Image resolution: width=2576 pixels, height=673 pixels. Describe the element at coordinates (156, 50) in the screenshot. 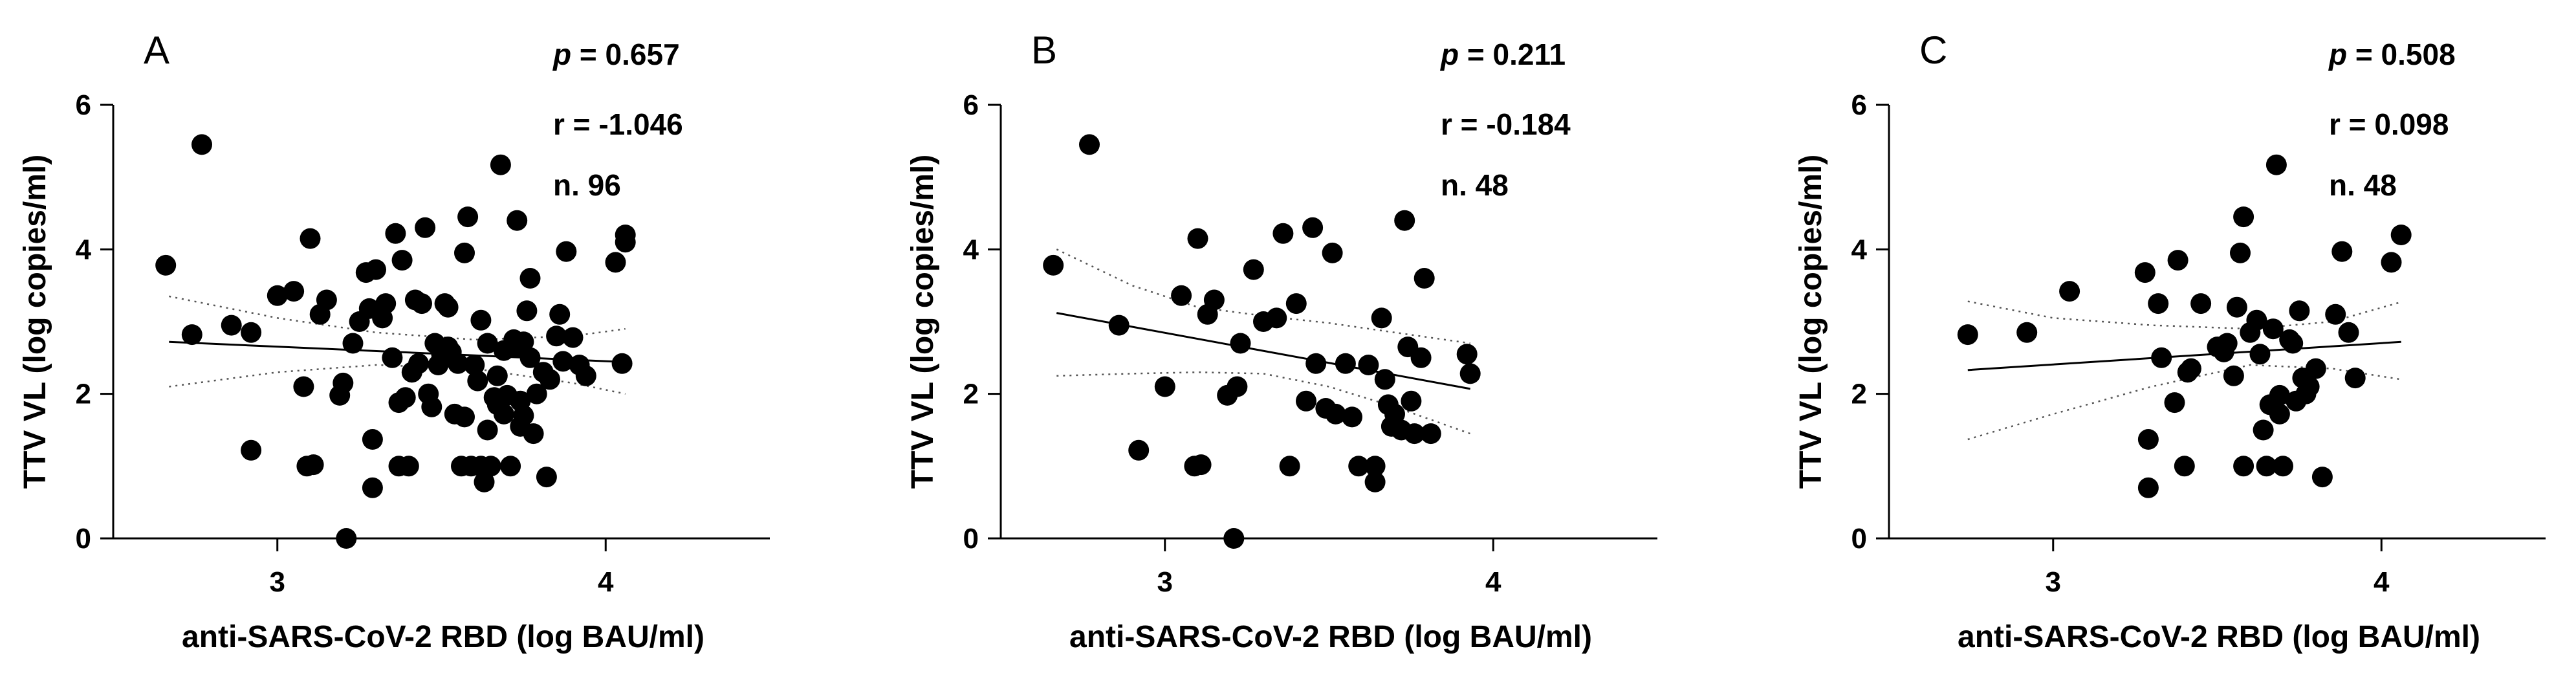

I see `panel-label: A` at that location.